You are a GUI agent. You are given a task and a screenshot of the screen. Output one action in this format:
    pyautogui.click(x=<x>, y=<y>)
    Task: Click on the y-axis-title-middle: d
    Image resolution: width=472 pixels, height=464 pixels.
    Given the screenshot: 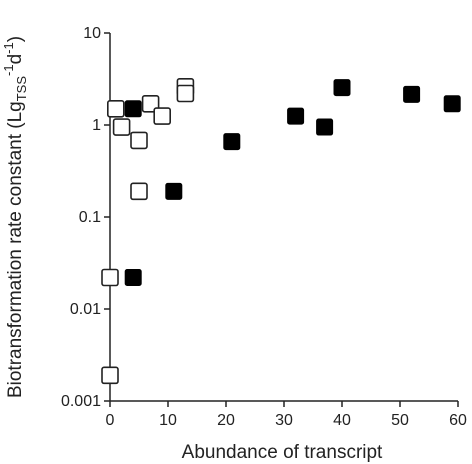 What is the action you would take?
    pyautogui.click(x=15, y=59)
    